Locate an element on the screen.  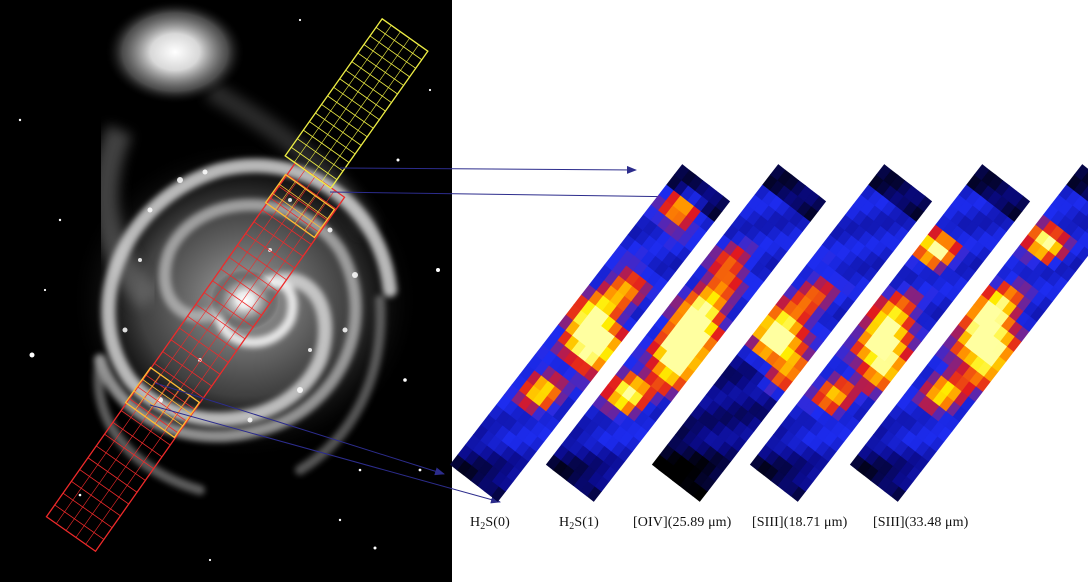
map-label-h2s1: H2S(1) is located at coordinates (579, 523).